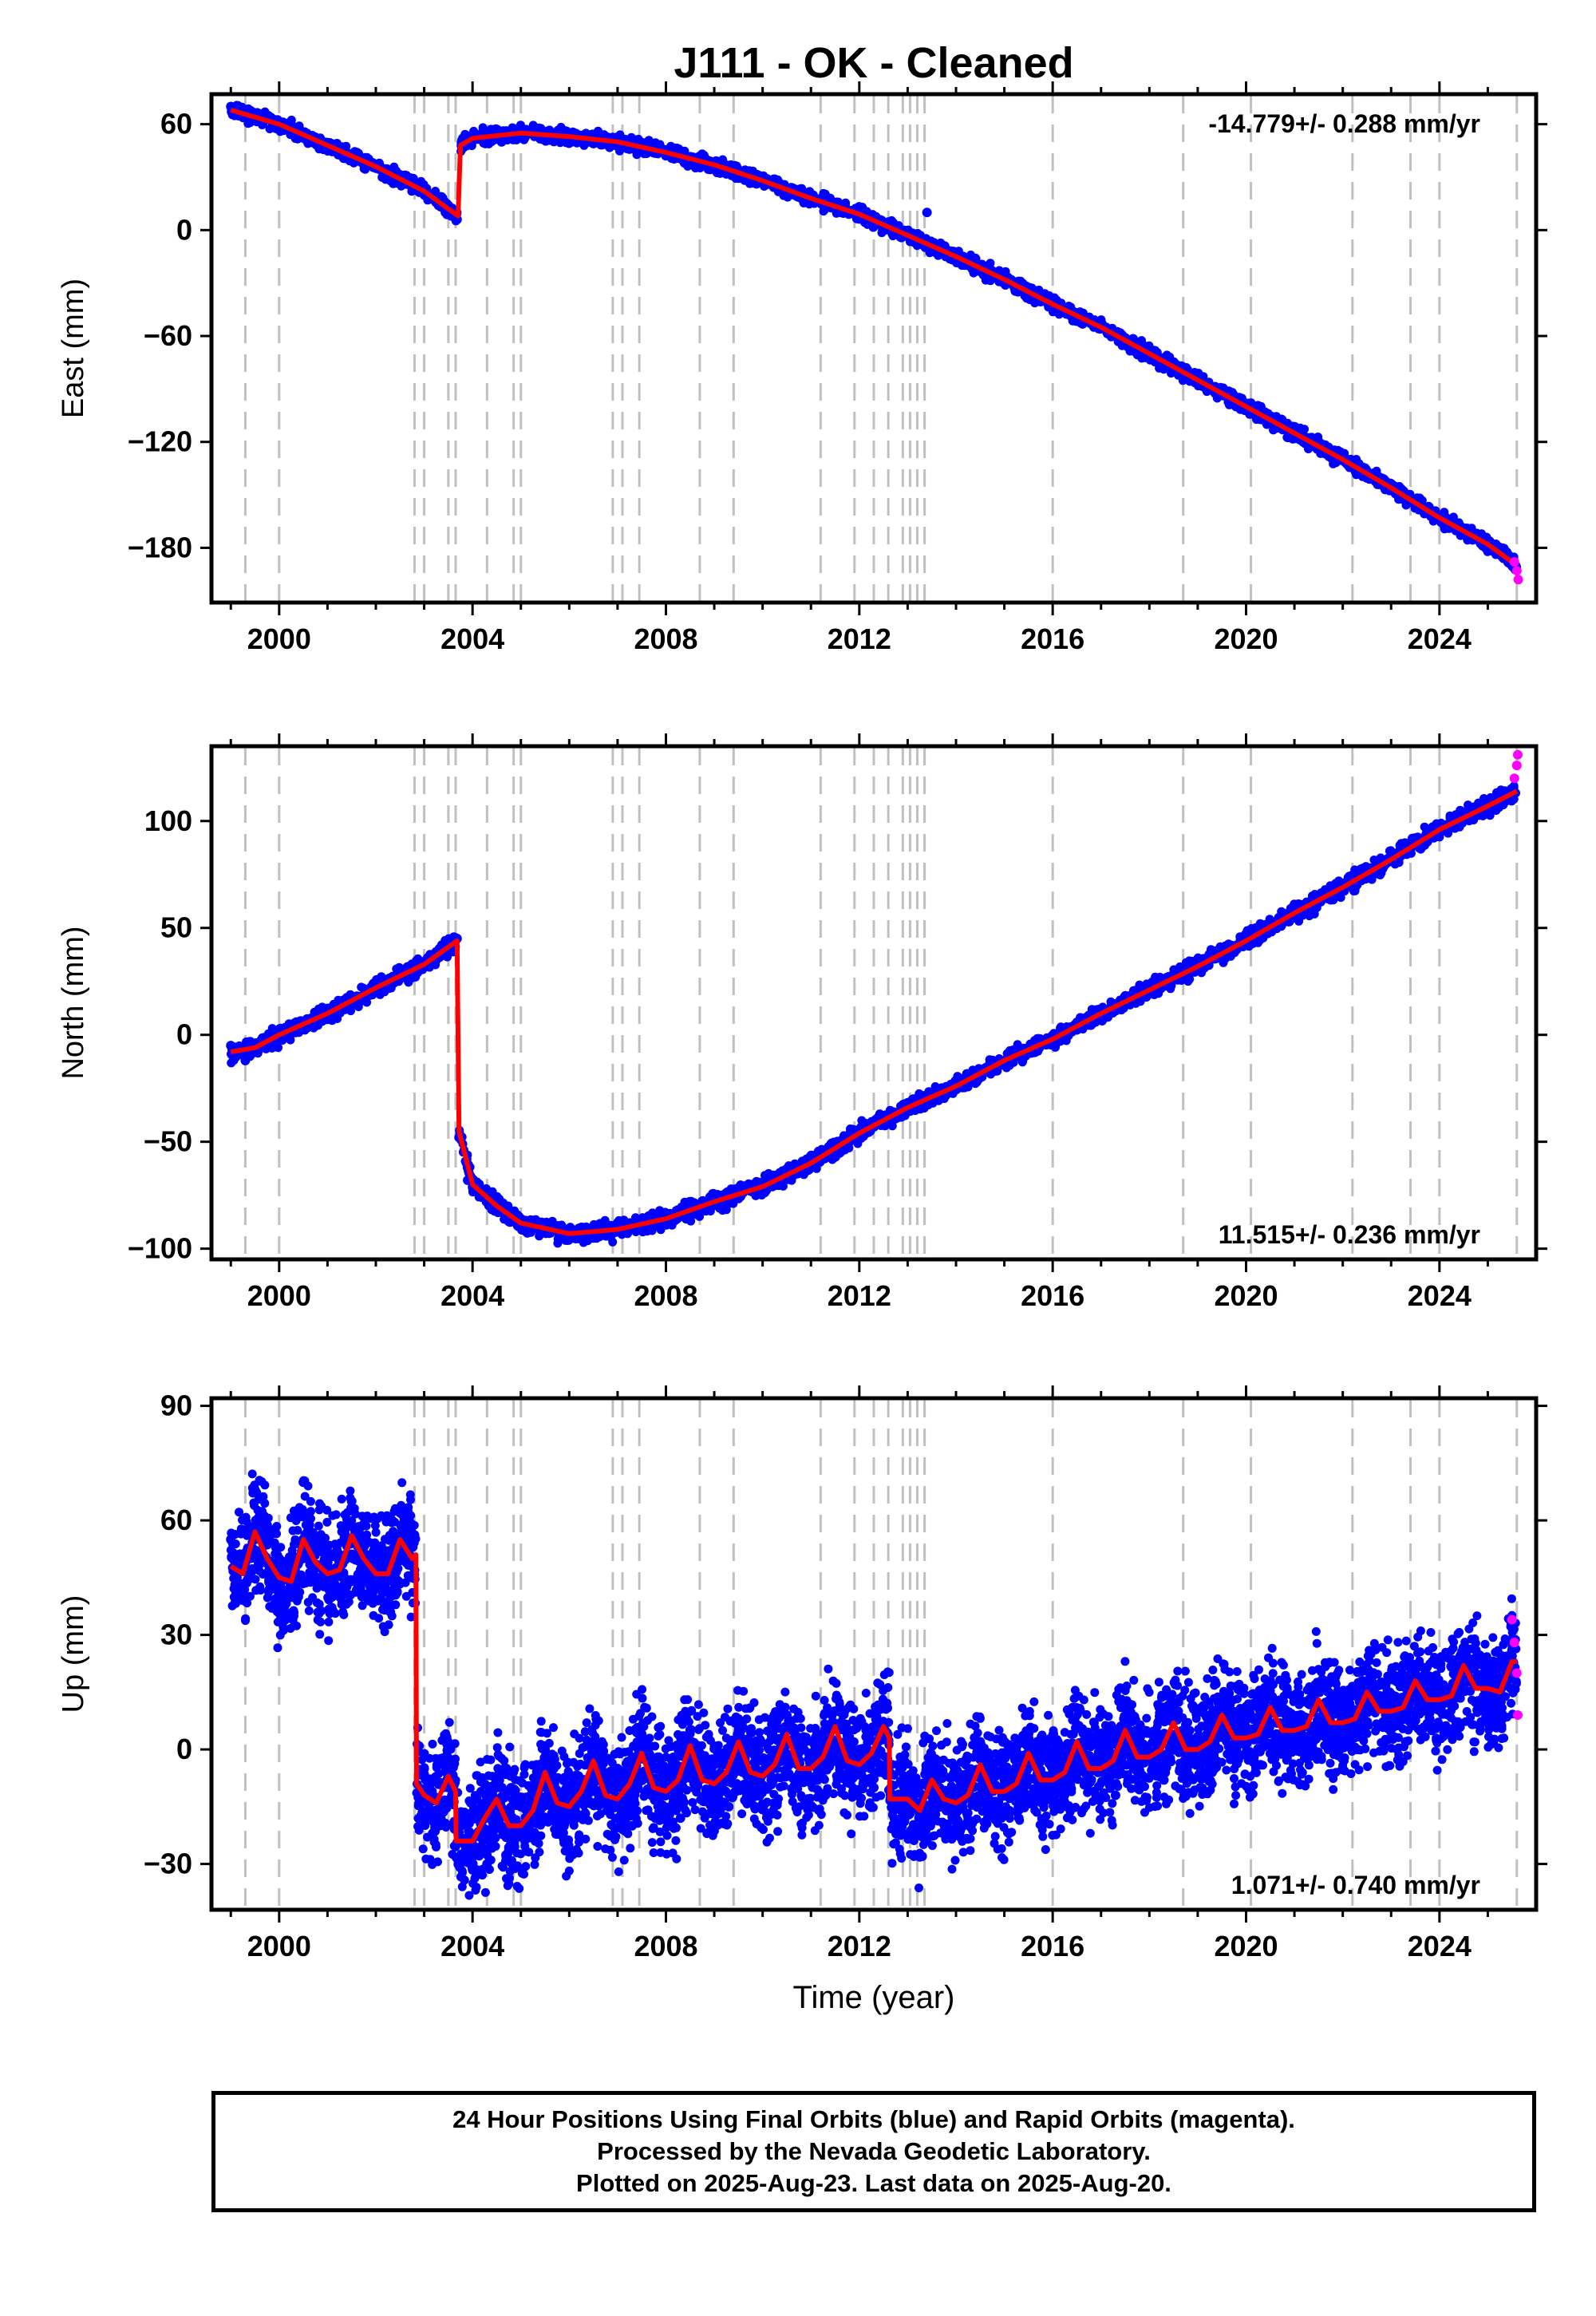  What do you see at coordinates (176, 927) in the screenshot?
I see `y-tick-label: 50` at bounding box center [176, 927].